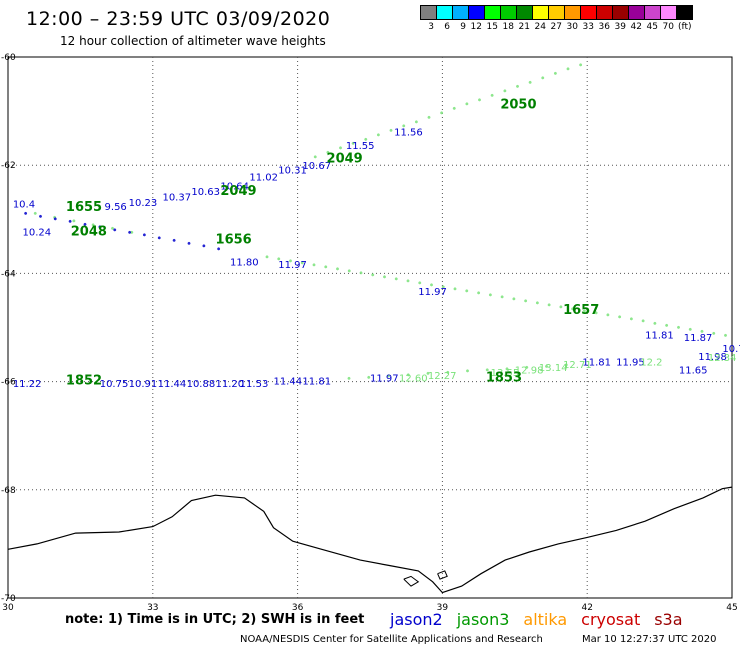 Image resolution: width=740 pixels, height=650 pixels. What do you see at coordinates (731, 349) in the screenshot?
I see `wave-height-label: 10.7` at bounding box center [731, 349].